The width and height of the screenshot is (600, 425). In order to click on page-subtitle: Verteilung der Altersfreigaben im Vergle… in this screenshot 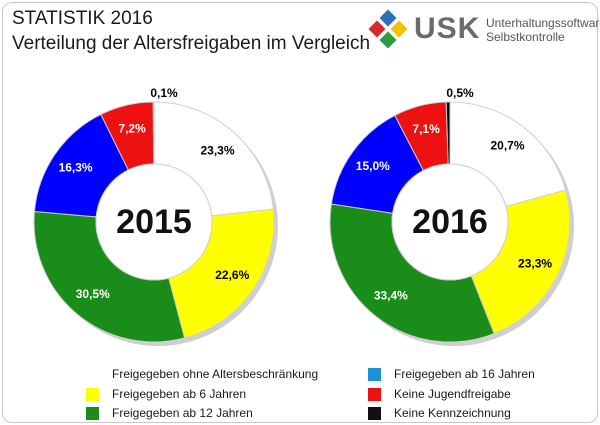, I will do `click(191, 43)`.